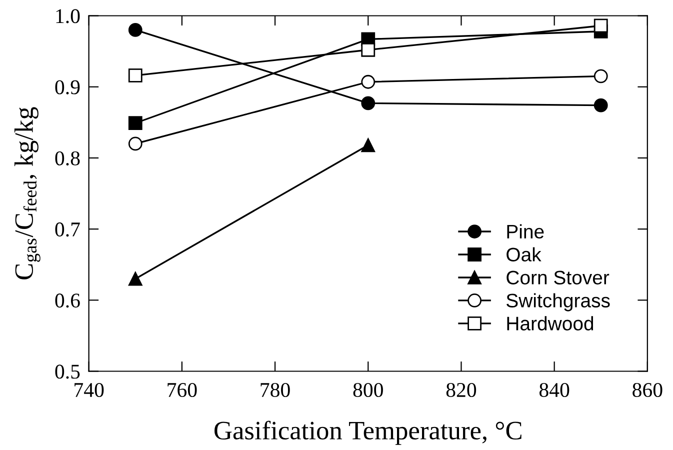  Describe the element at coordinates (67, 229) in the screenshot. I see `y-tick-label: 0.7` at that location.